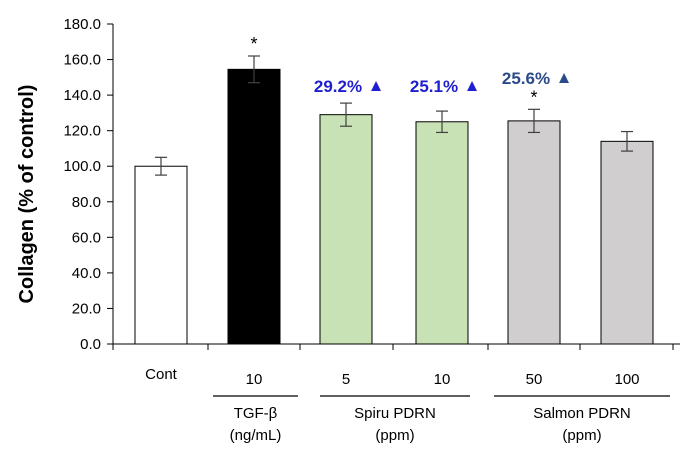 The height and width of the screenshot is (462, 700). Describe the element at coordinates (86, 308) in the screenshot. I see `y-tick-label: 20.0` at that location.